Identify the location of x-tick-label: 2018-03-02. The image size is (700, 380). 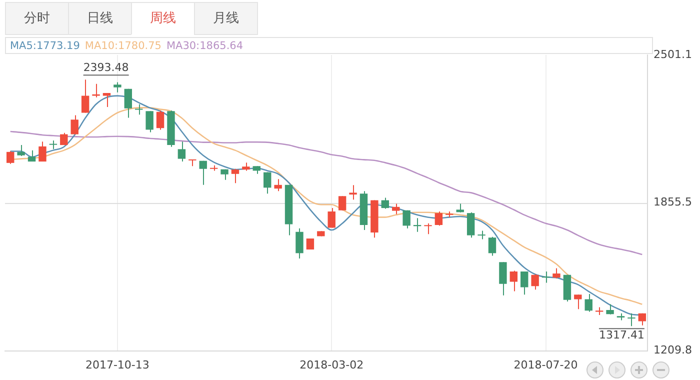
(332, 365).